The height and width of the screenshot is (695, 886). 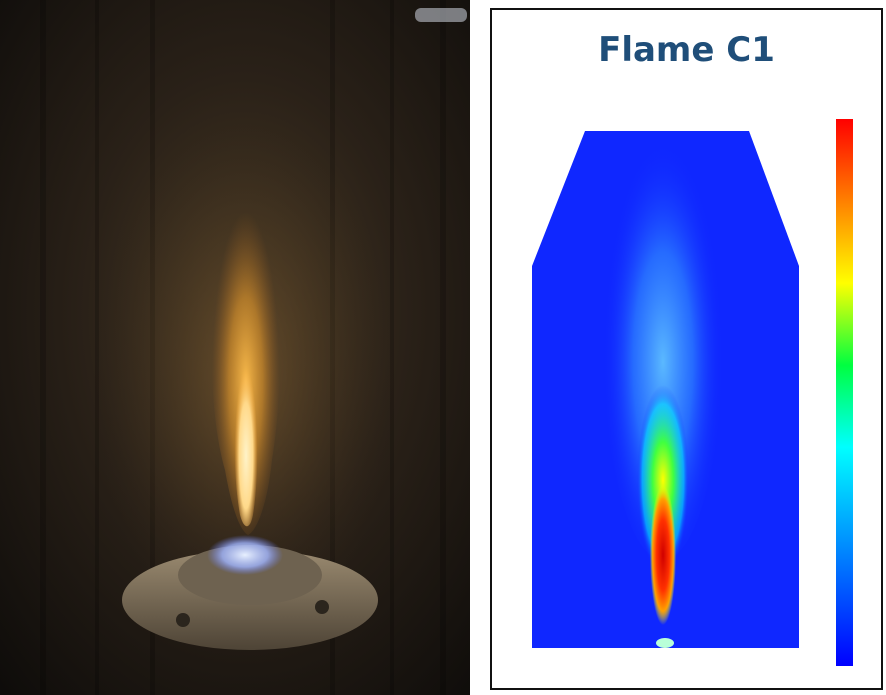 What do you see at coordinates (245, 555) in the screenshot?
I see `blue-flame-ring` at bounding box center [245, 555].